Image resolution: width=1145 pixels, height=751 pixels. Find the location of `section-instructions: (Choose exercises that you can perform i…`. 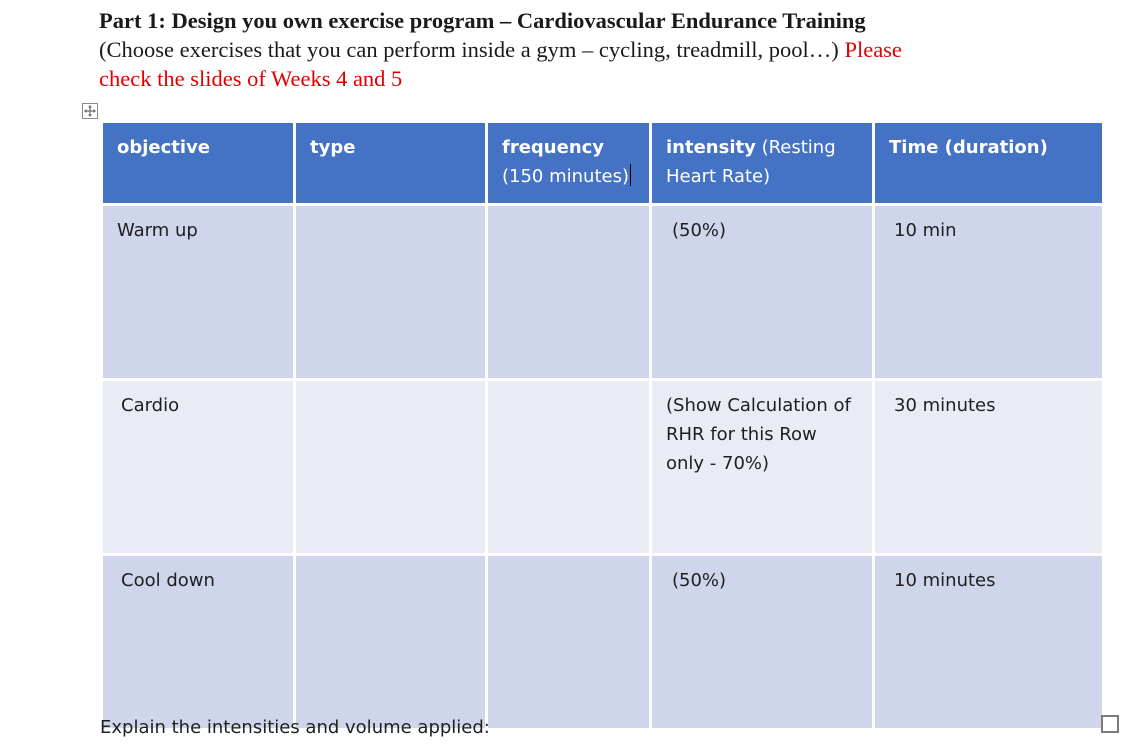

section-instructions: (Choose exercises that you can perform i… is located at coordinates (599, 64).